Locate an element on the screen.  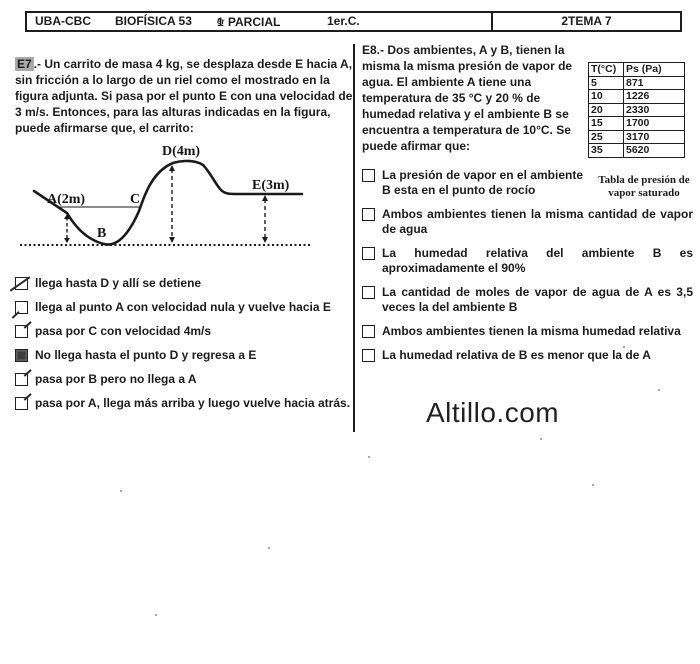
header-org: UBA-CBC is located at coordinates (63, 21).